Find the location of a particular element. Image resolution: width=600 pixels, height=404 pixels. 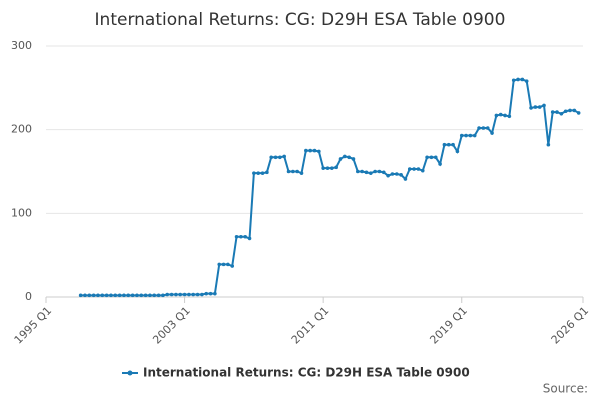

y-tick-label: 300 is located at coordinates (21, 45).